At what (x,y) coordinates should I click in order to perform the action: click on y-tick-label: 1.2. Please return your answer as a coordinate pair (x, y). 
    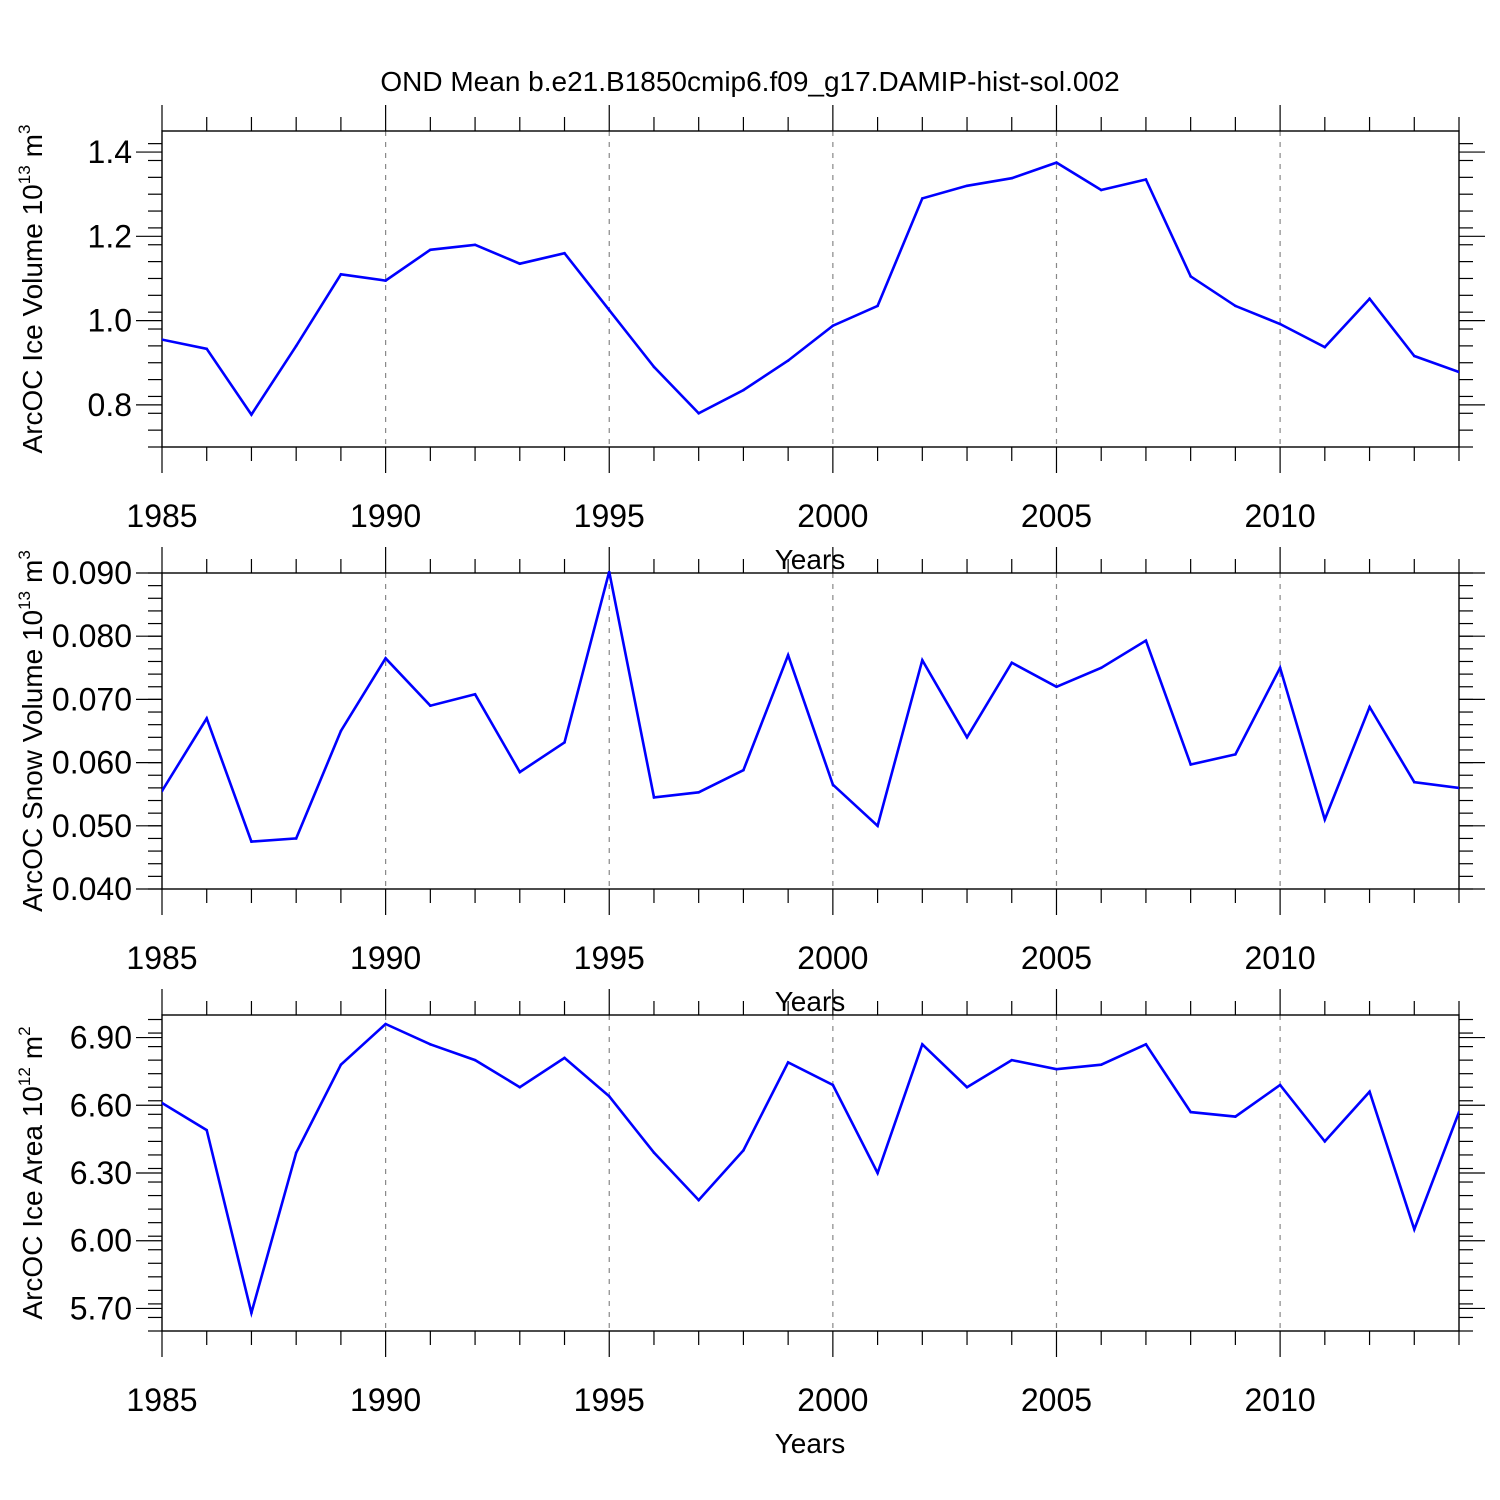
    Looking at the image, I should click on (110, 236).